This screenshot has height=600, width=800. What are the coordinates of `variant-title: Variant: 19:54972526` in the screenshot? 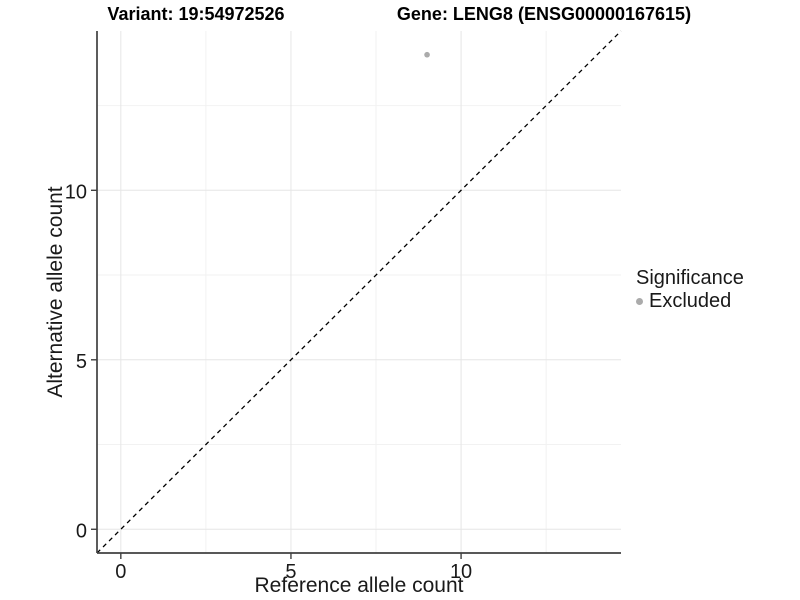 It's located at (196, 14).